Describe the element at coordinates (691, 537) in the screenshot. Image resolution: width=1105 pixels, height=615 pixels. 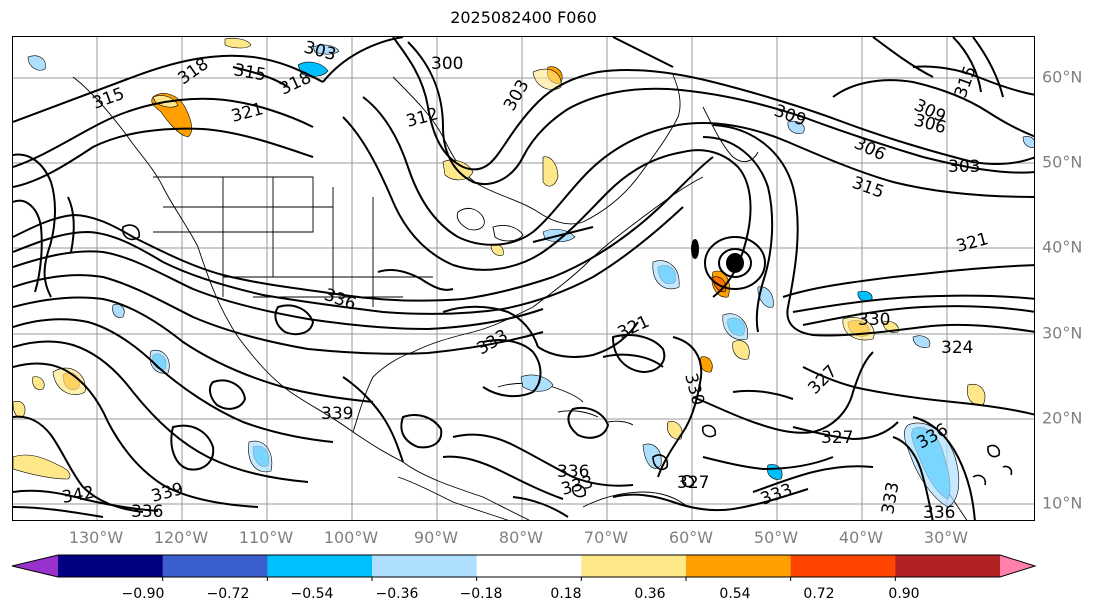
I see `longitude-label: 60°W` at that location.